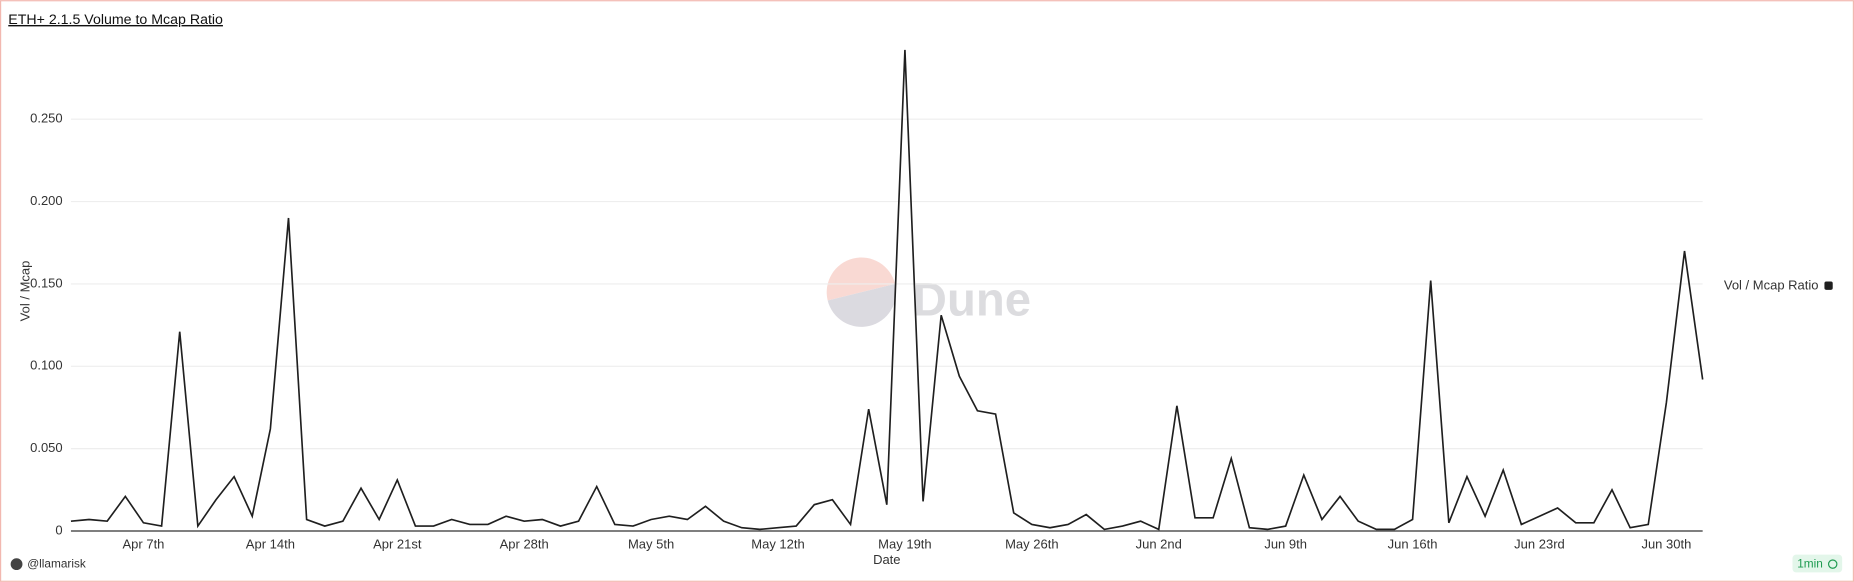  What do you see at coordinates (1666, 544) in the screenshot?
I see `x-tick-label: Jun 30th` at bounding box center [1666, 544].